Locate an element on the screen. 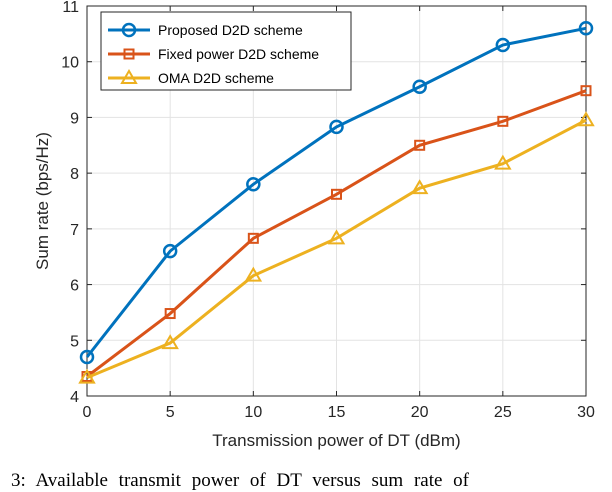  y-axis-label: Sum rate (bps/Hz) is located at coordinates (42, 201).